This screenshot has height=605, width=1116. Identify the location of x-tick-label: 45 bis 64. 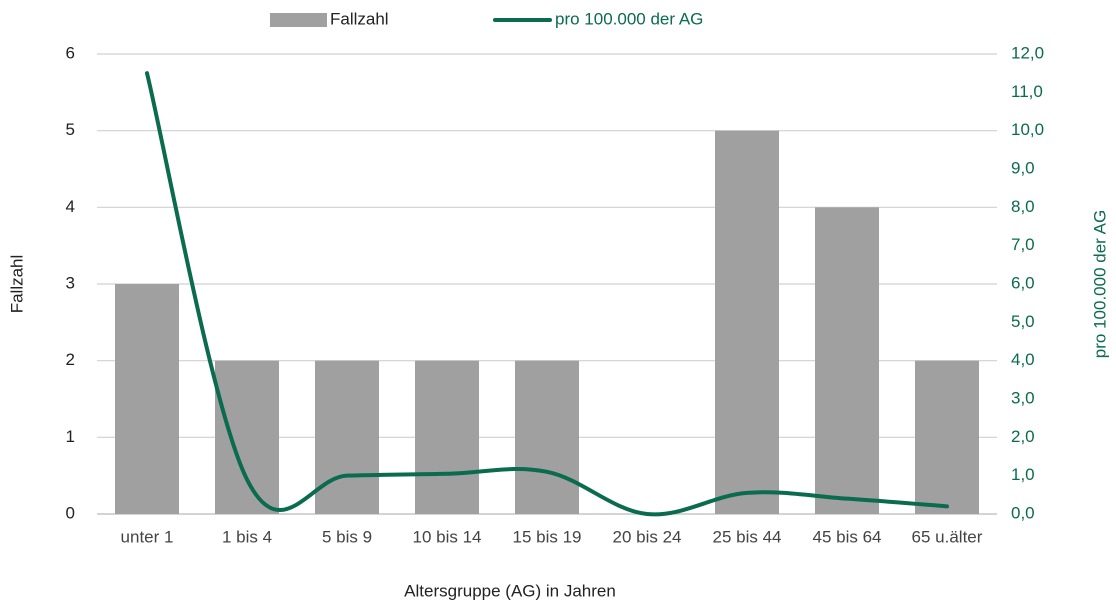
(847, 536).